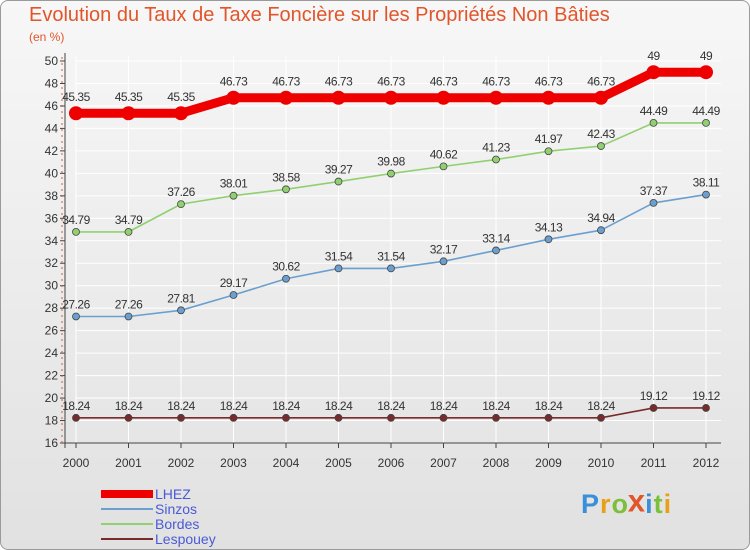  What do you see at coordinates (52, 151) in the screenshot?
I see `y-tick-label: 42` at bounding box center [52, 151].